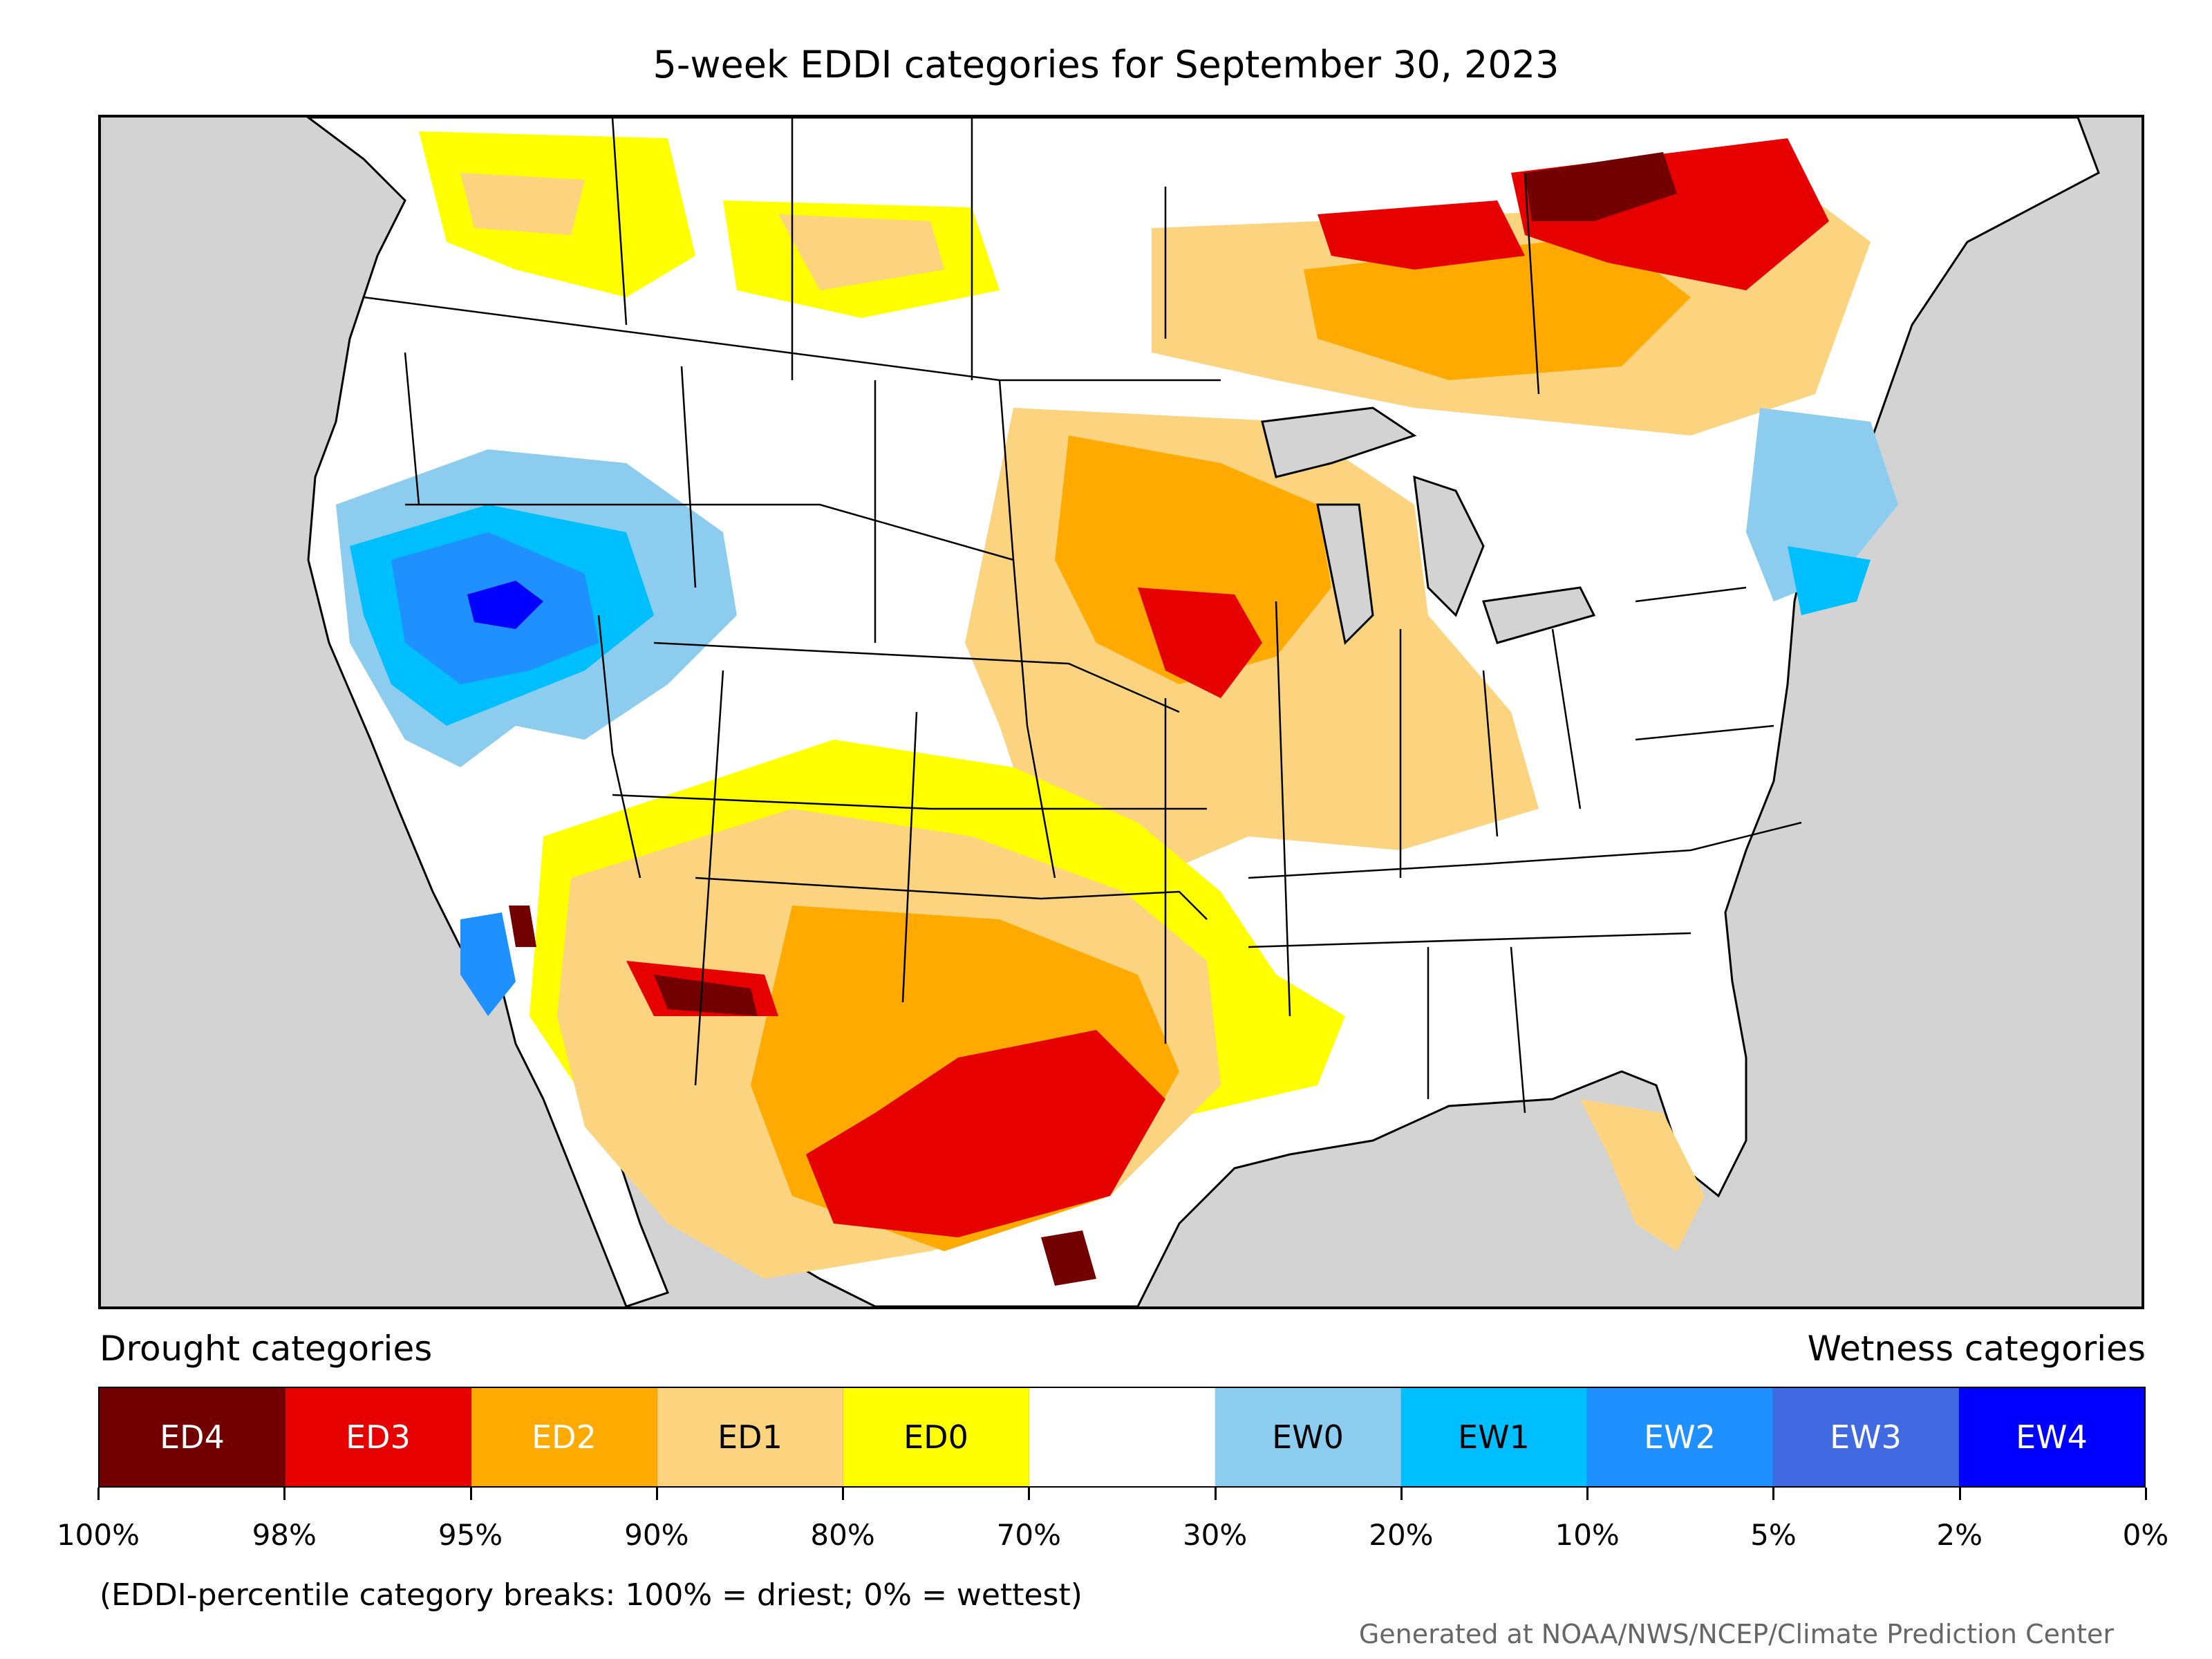 The width and height of the screenshot is (2212, 1659). What do you see at coordinates (1494, 1437) in the screenshot?
I see `colorbar-segment: EW1` at bounding box center [1494, 1437].